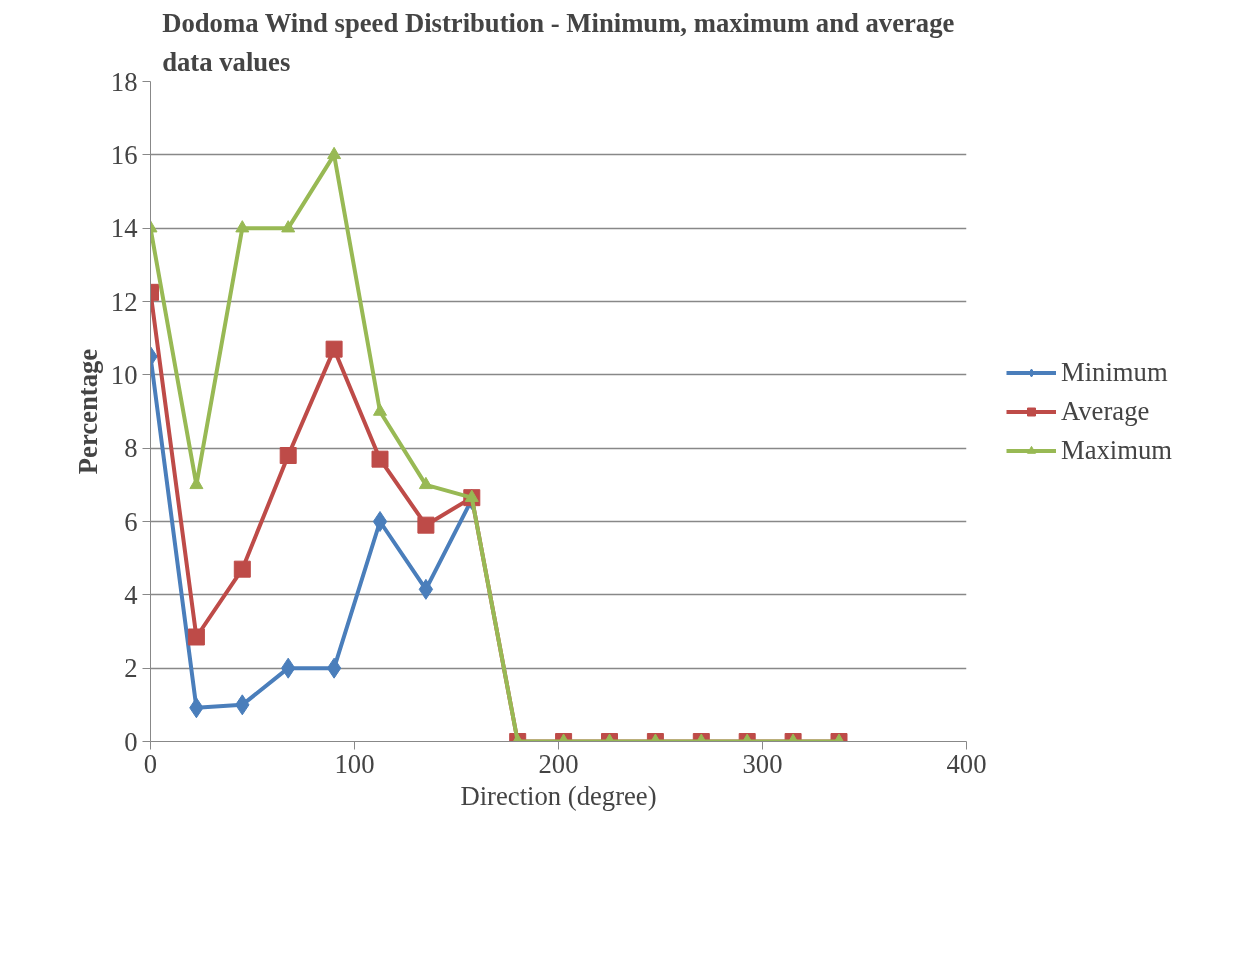 The width and height of the screenshot is (1255, 956). I want to click on x-tick-label: 400, so click(966, 763).